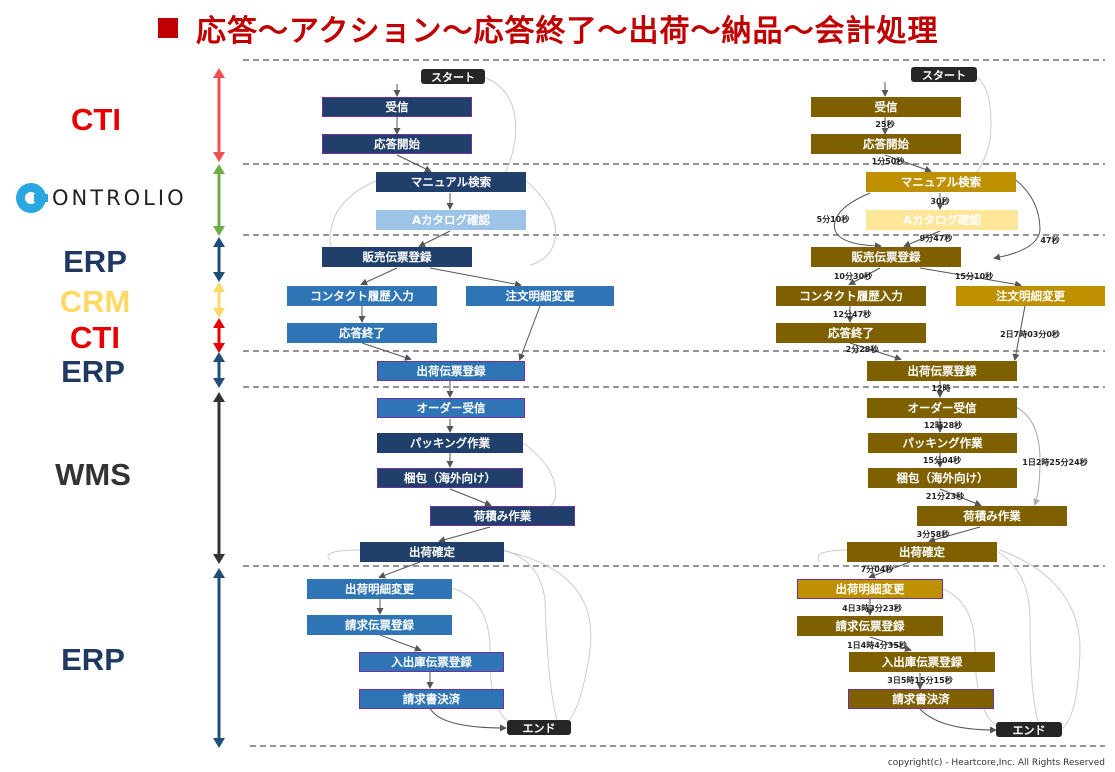 The width and height of the screenshot is (1115, 772). Describe the element at coordinates (93, 659) in the screenshot. I see `system-label-erp-3: ERP` at that location.